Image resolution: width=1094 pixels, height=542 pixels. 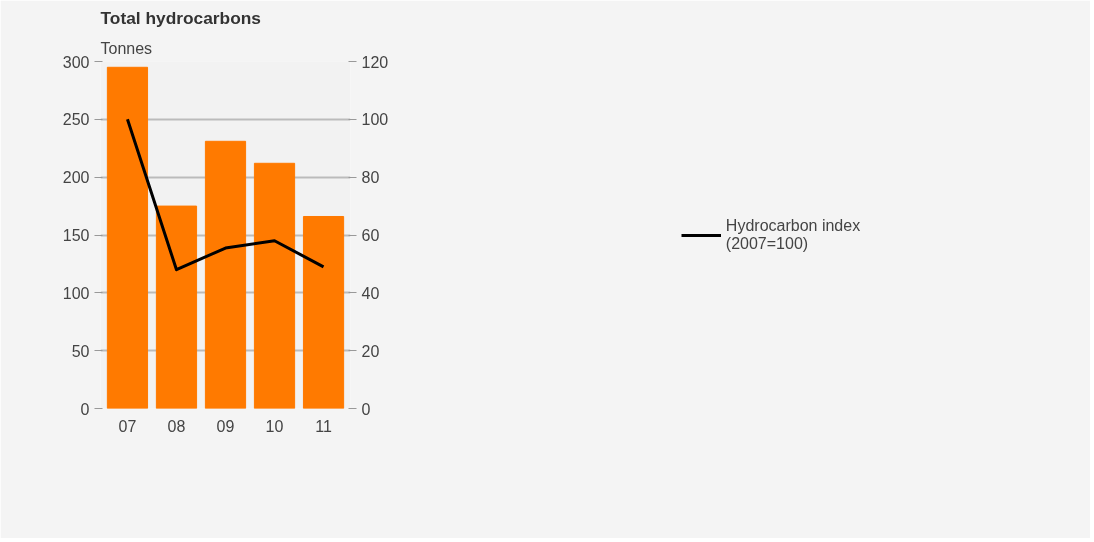 I want to click on y2-tick-label: 100, so click(x=375, y=120).